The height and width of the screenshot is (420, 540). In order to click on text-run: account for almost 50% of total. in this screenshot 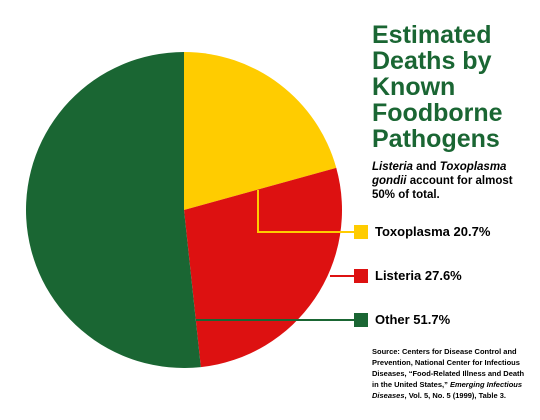, I will do `click(442, 188)`.